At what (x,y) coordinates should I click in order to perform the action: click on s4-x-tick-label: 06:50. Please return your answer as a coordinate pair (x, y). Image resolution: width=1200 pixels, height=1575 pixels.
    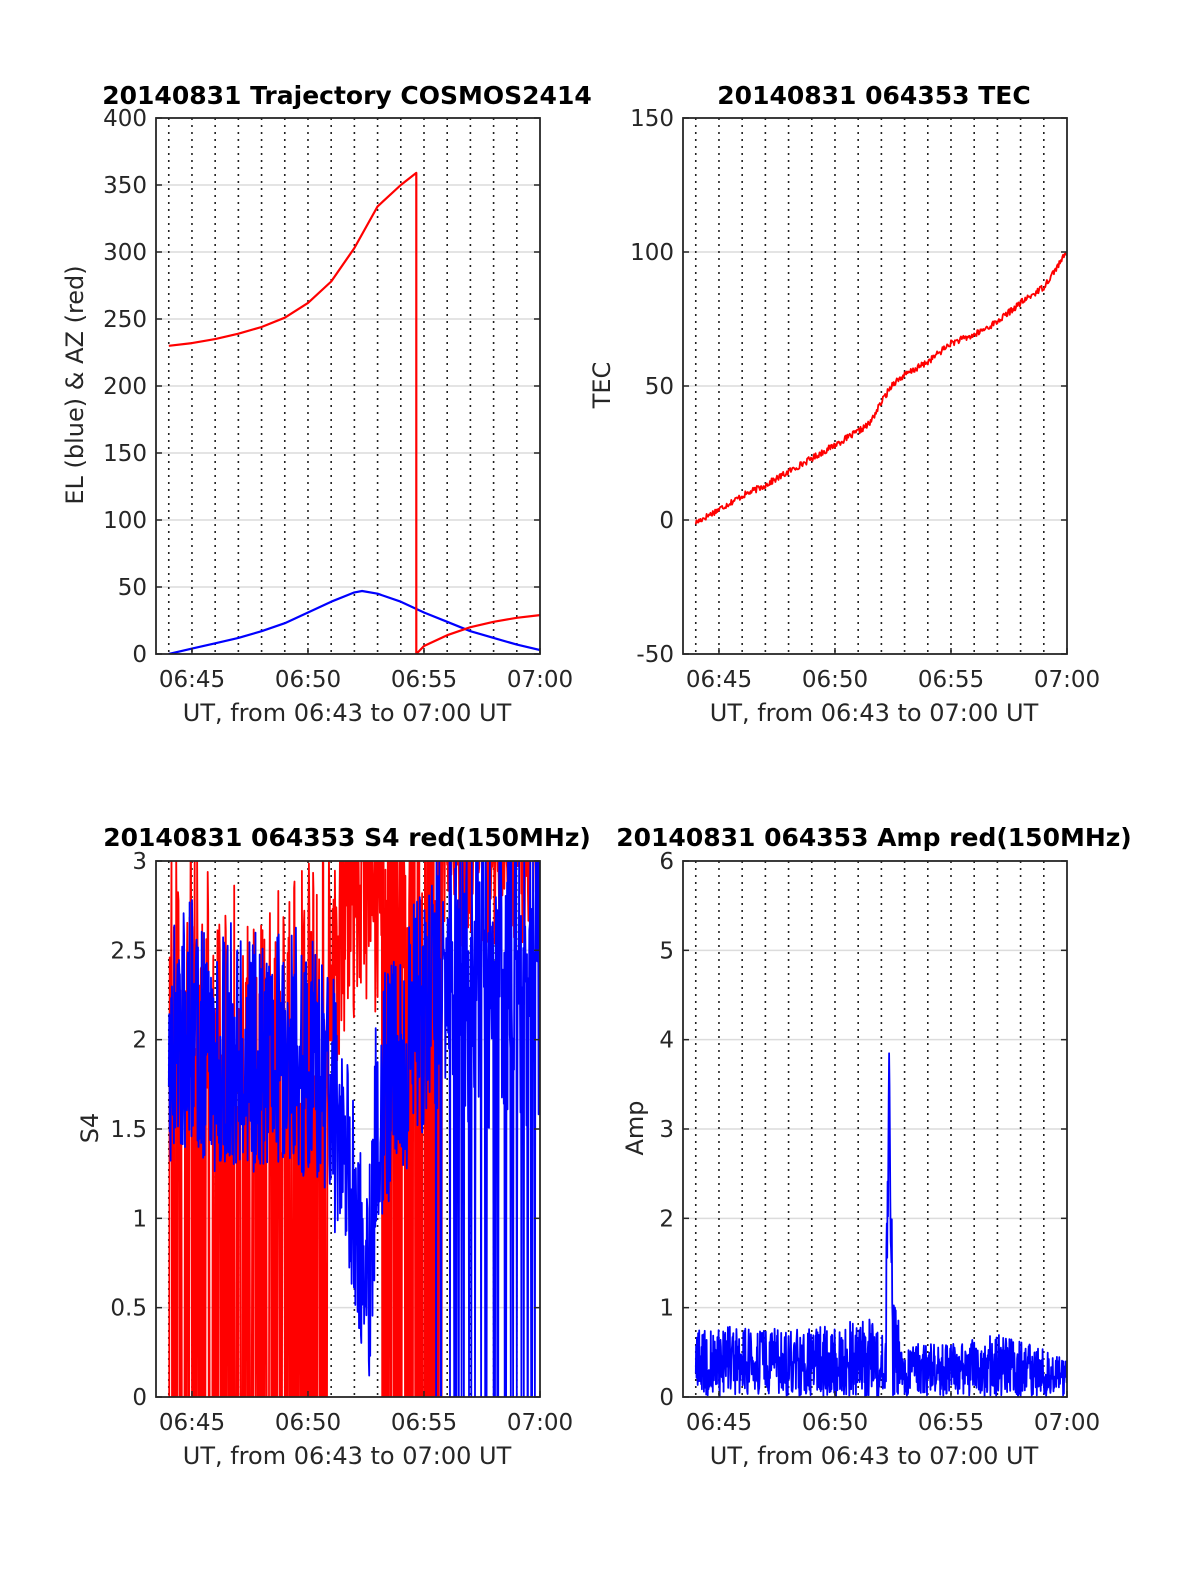
    Looking at the image, I should click on (308, 1423).